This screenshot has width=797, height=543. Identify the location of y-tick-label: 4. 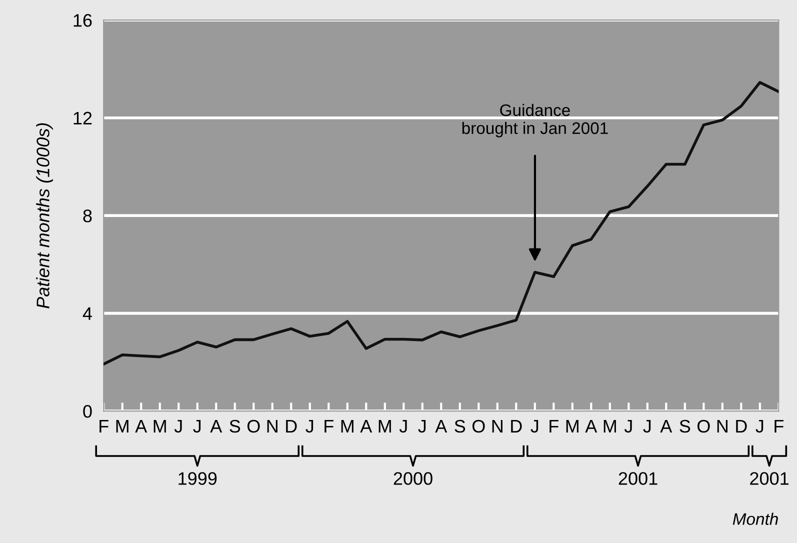
(87, 313).